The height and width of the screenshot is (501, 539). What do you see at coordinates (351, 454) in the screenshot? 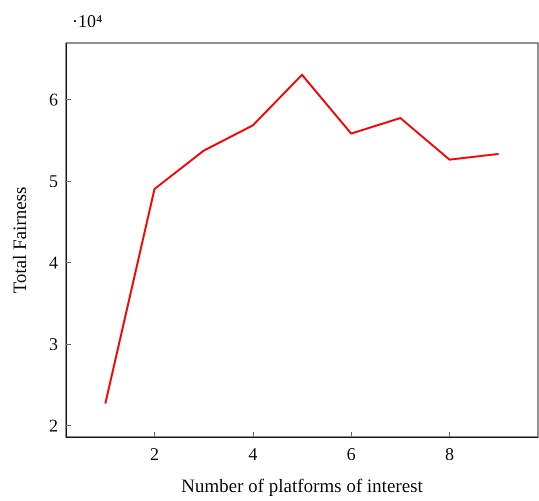
I see `x-tick-label: 6` at bounding box center [351, 454].